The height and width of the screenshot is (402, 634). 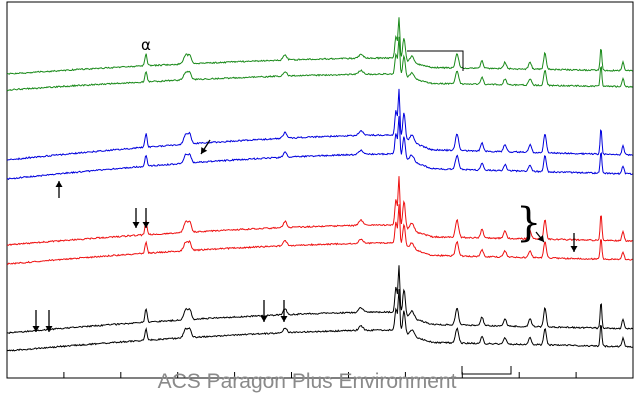 What do you see at coordinates (435, 60) in the screenshot?
I see `bracket-top` at bounding box center [435, 60].